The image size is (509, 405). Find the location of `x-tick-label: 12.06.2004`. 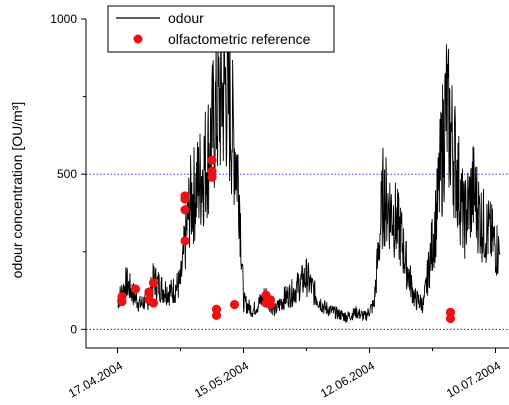

x-tick-label: 12.06.2004 is located at coordinates (347, 379).